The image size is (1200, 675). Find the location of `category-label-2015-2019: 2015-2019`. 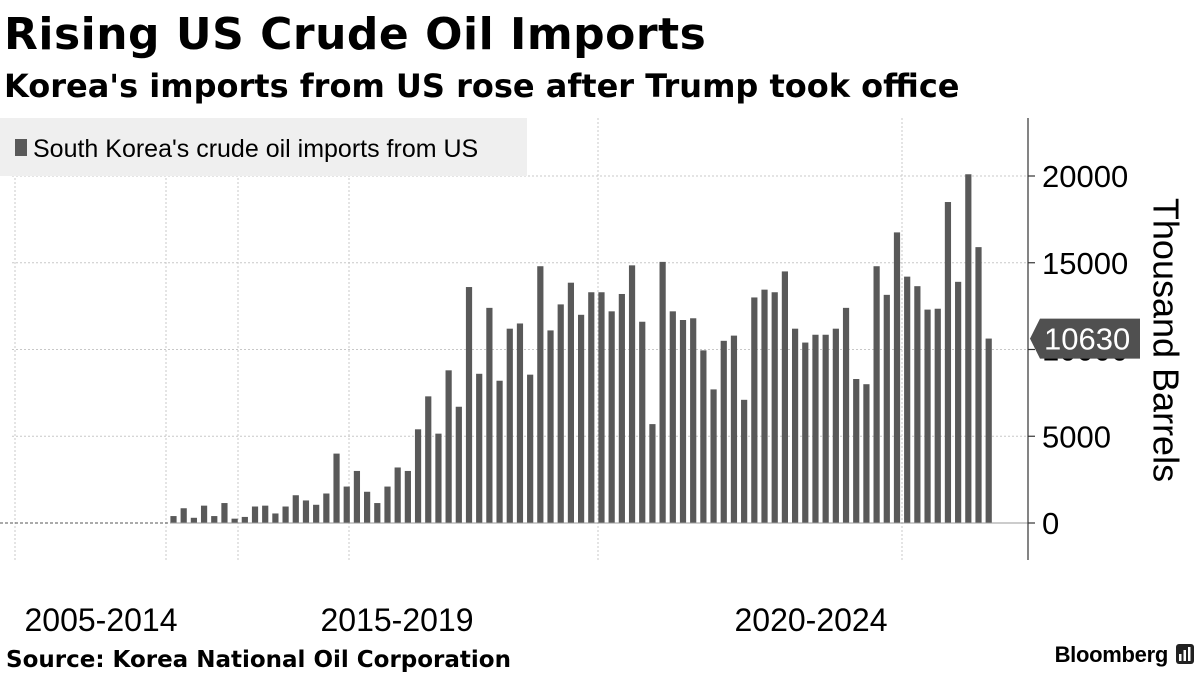

category-label-2015-2019: 2015-2019 is located at coordinates (397, 620).